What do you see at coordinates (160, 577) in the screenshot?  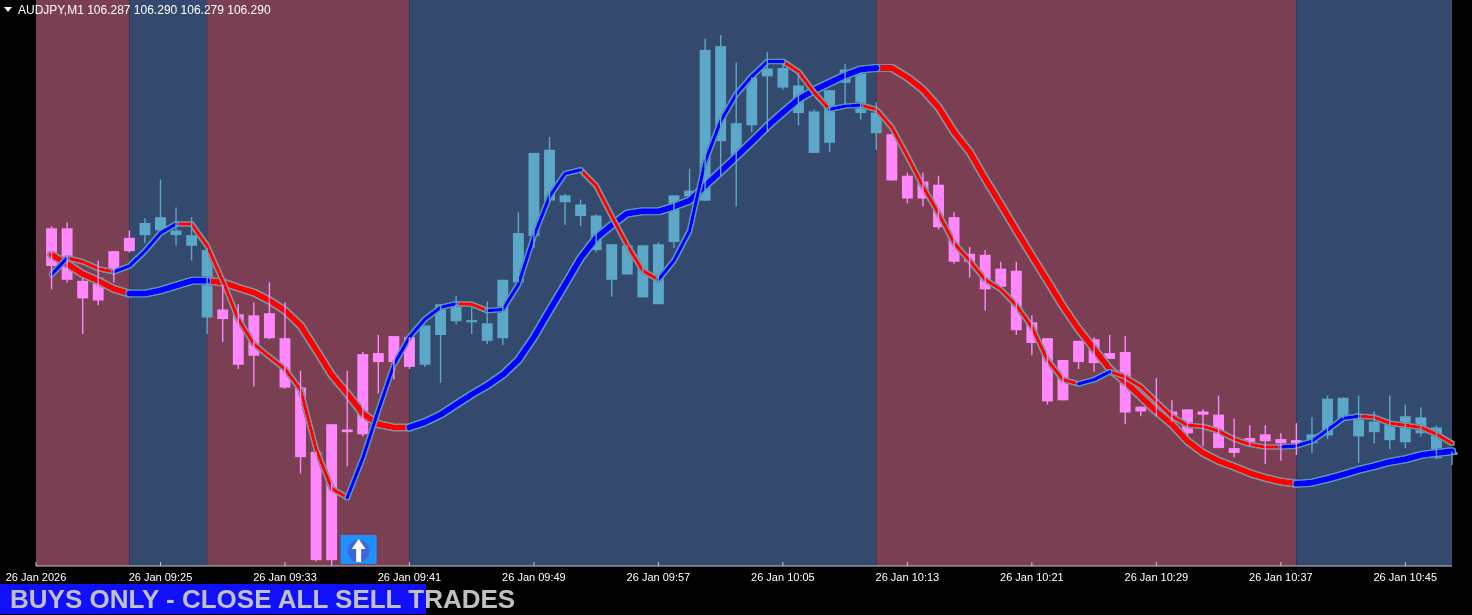 I see `x-tick-label: 26 Jan 09:25` at bounding box center [160, 577].